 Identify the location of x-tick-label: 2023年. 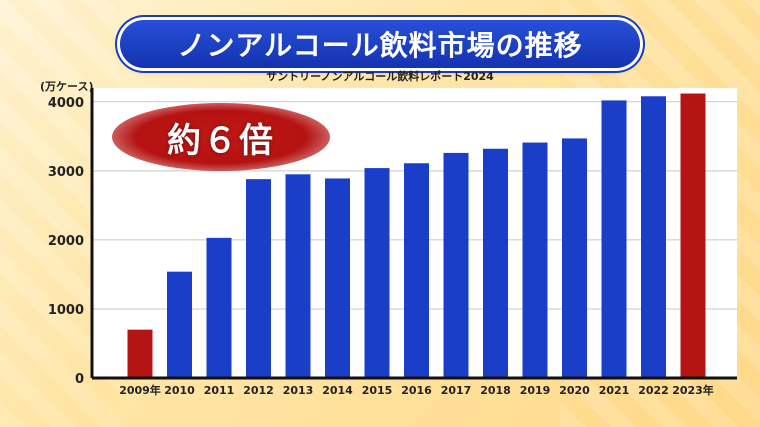
(693, 390).